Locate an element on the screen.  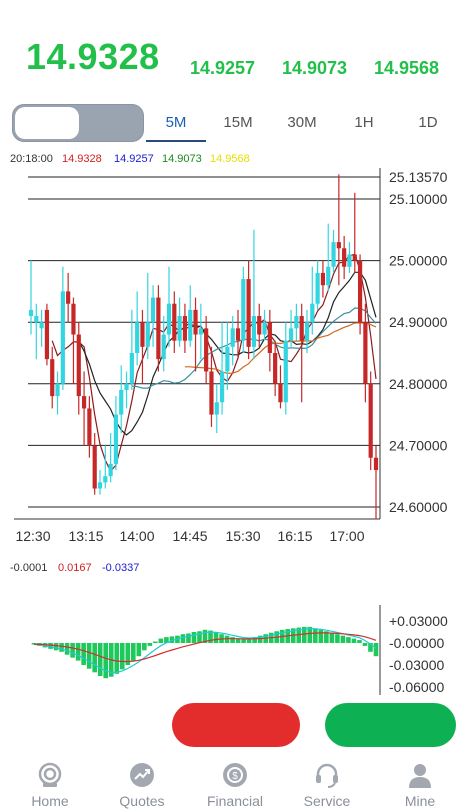
price-value-2: 14.9073 is located at coordinates (315, 68).